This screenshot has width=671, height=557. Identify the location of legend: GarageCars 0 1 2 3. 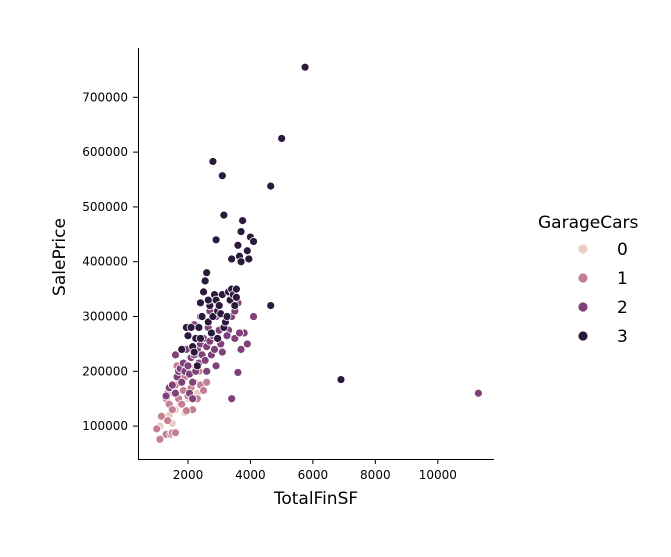
(588, 280).